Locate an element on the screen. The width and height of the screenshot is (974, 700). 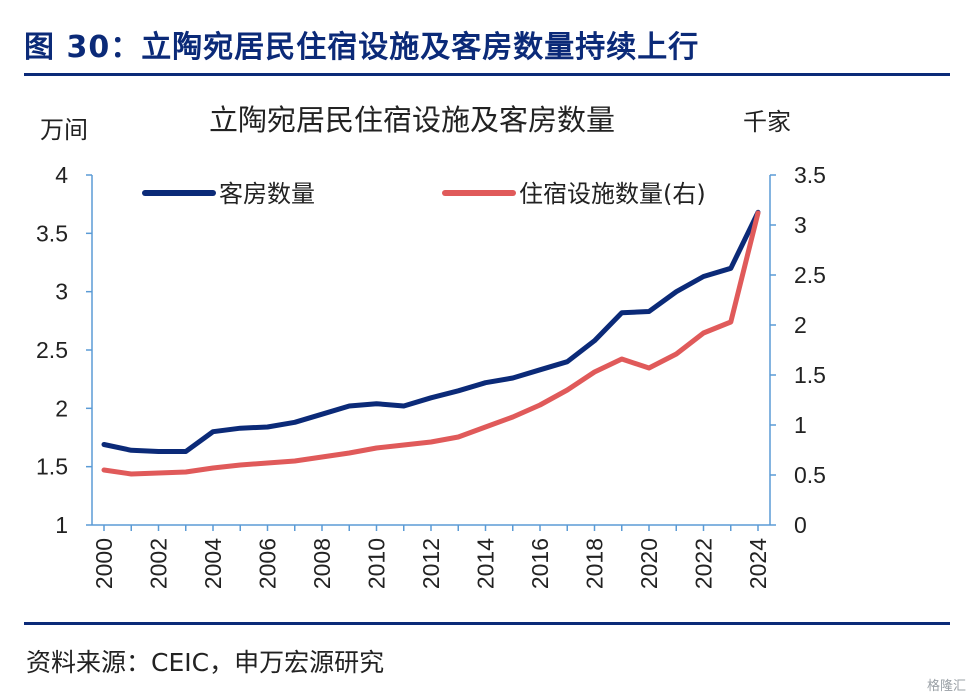
x-axis-tick-label: 2008 is located at coordinates (322, 563).